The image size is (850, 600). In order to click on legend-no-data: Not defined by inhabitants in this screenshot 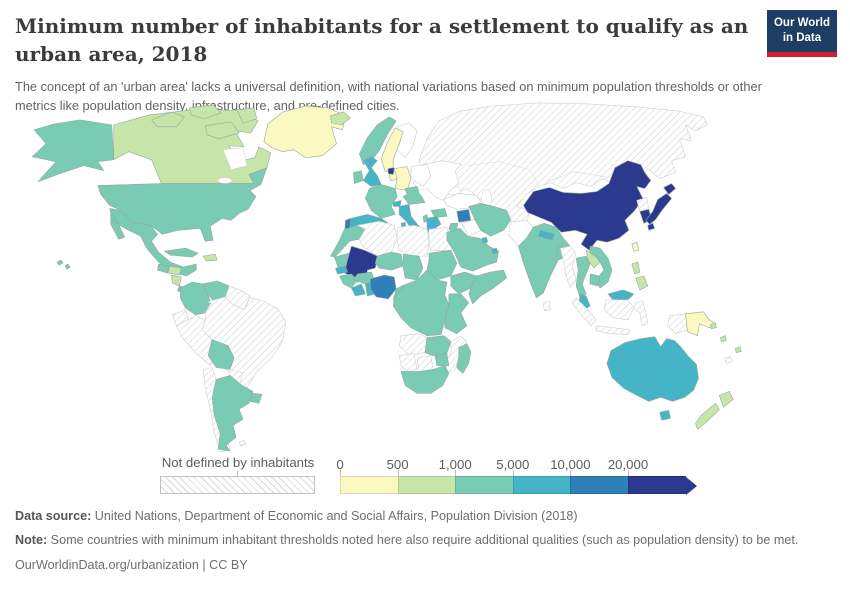, I will do `click(238, 474)`.